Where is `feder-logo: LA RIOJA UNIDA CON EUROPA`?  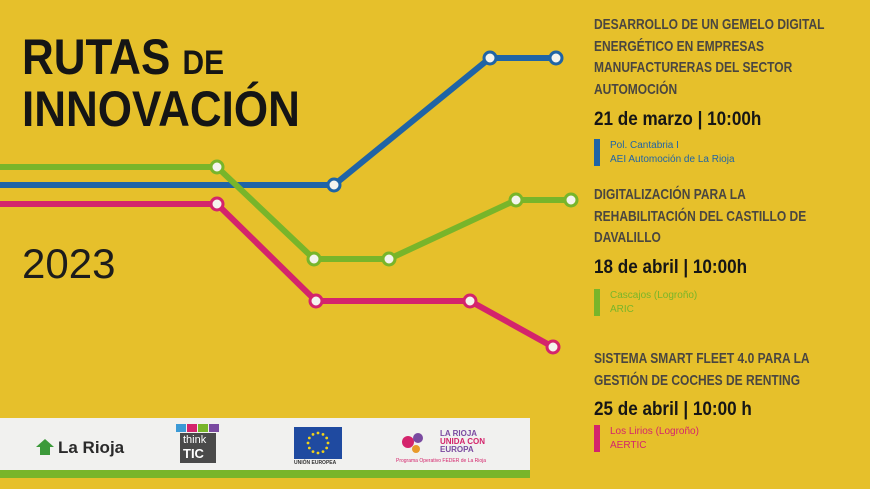 feder-logo: LA RIOJA UNIDA CON EUROPA is located at coordinates (462, 442).